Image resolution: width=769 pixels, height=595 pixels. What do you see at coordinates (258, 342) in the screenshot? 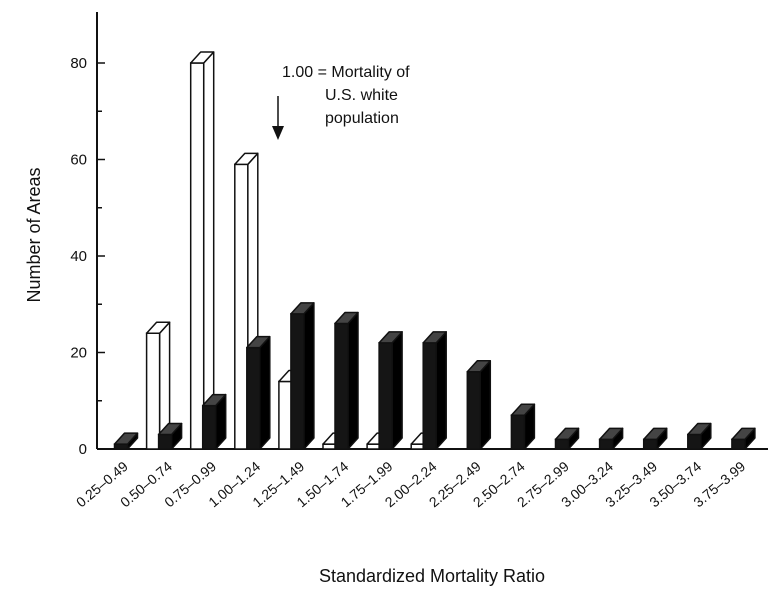
I see `bar-dark-3-top` at bounding box center [258, 342].